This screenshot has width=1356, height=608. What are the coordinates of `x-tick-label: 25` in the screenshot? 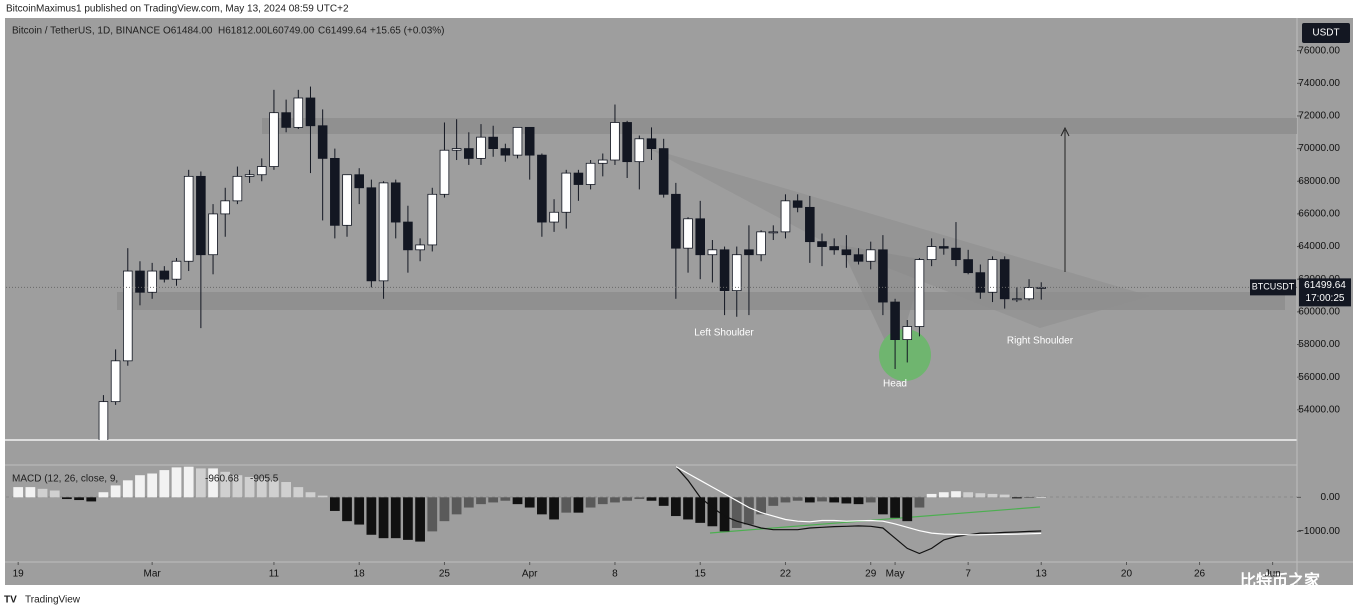 It's located at (445, 574).